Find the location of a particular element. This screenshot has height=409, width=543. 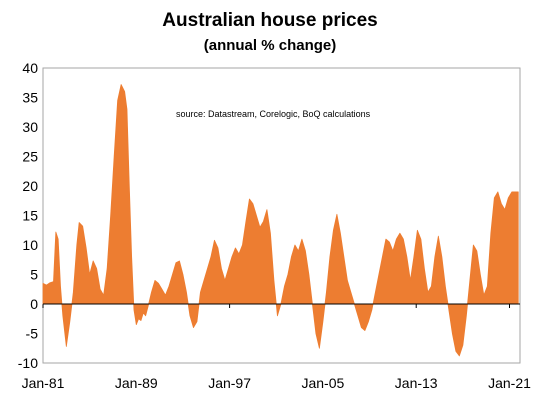

x-tick-label: Jan-05 is located at coordinates (322, 383).